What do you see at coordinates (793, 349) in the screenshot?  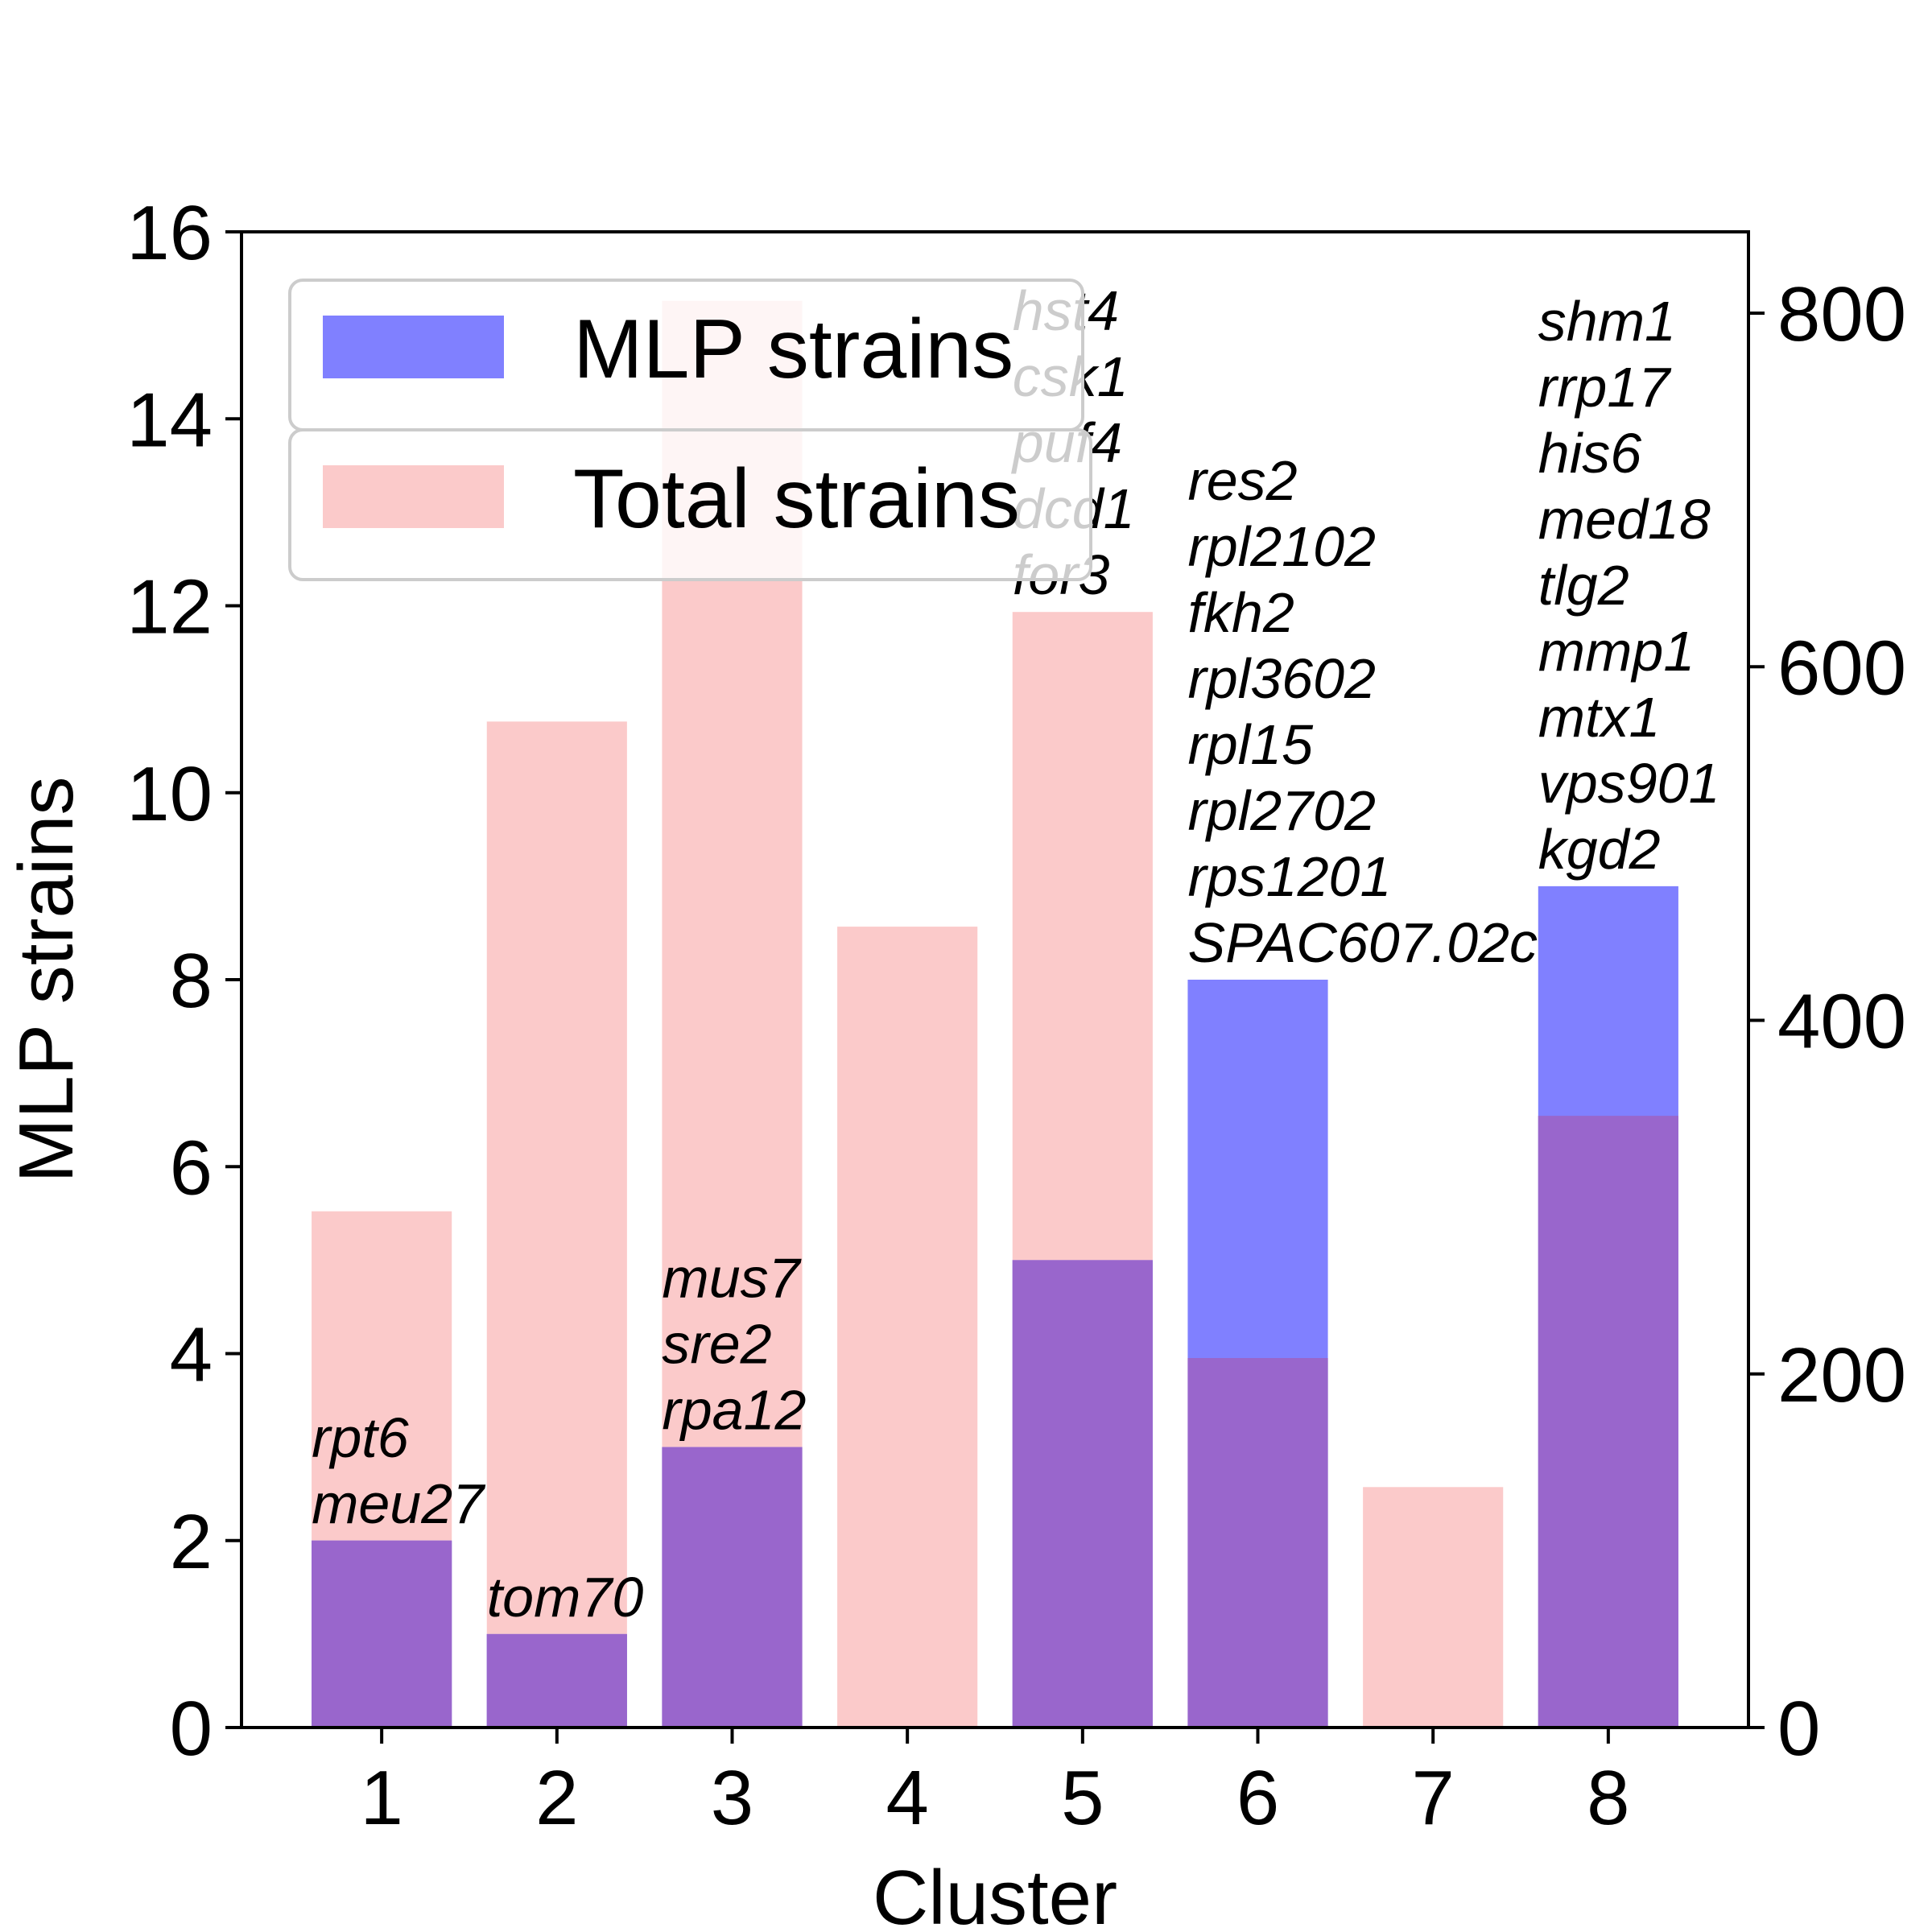 I see `legend-mlp-label: MLP strains` at bounding box center [793, 349].